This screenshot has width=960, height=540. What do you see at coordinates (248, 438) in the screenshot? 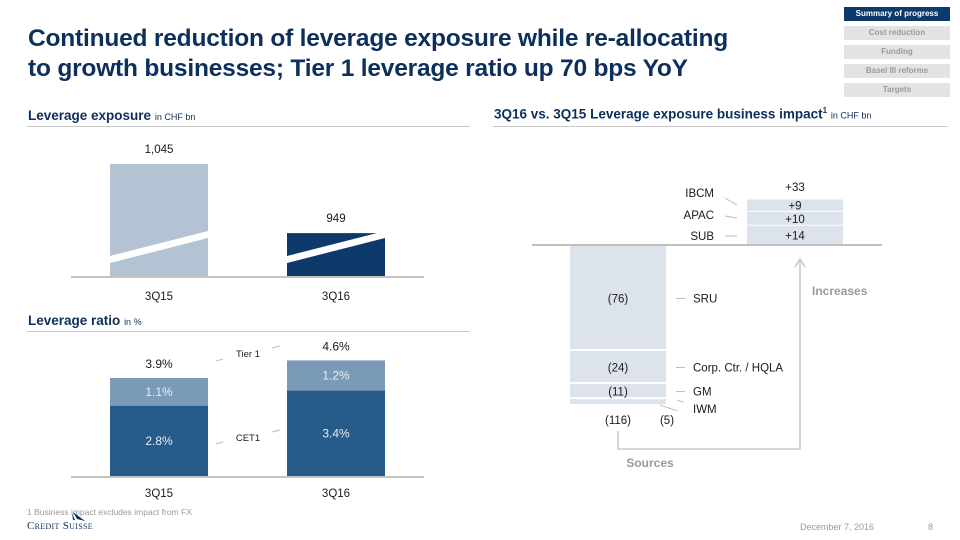
I see `cet1-callout-label: CET1` at bounding box center [248, 438].